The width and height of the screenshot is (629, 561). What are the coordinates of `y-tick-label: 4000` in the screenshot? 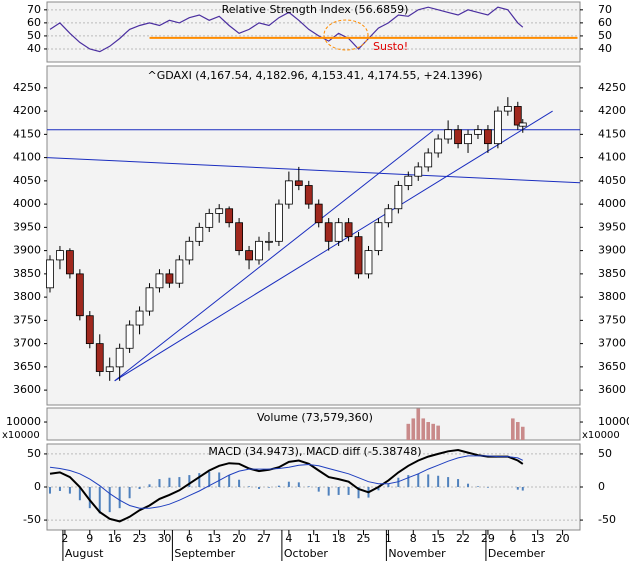 It's located at (27, 203).